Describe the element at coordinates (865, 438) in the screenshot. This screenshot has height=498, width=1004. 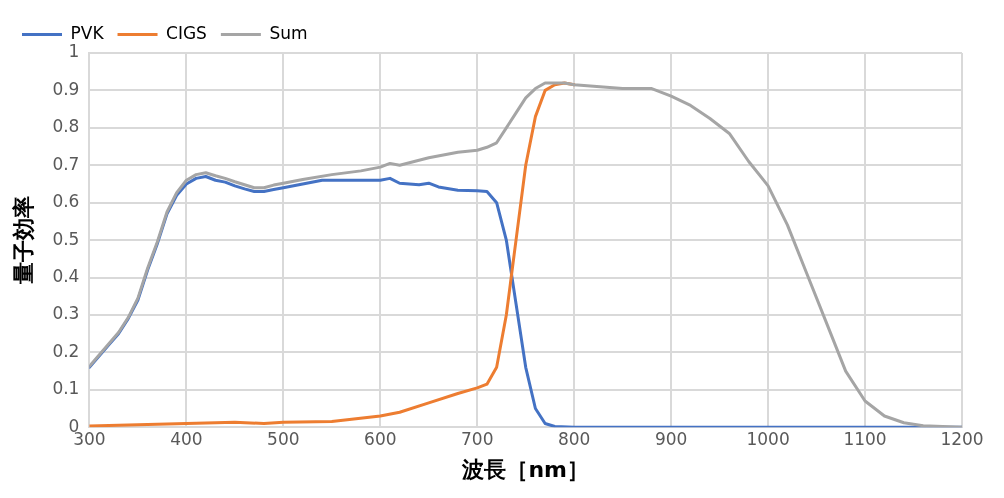
I see `x-tick-label: 1100` at that location.